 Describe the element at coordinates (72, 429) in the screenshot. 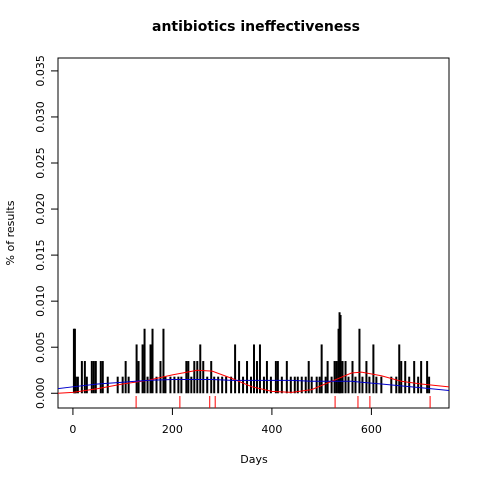

I see `x-tick-label: 0` at that location.